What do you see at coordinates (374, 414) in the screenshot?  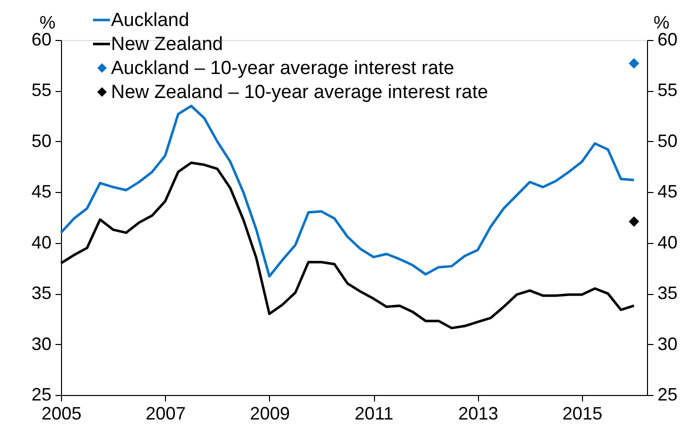 I see `x-tick-label: 2011` at bounding box center [374, 414].